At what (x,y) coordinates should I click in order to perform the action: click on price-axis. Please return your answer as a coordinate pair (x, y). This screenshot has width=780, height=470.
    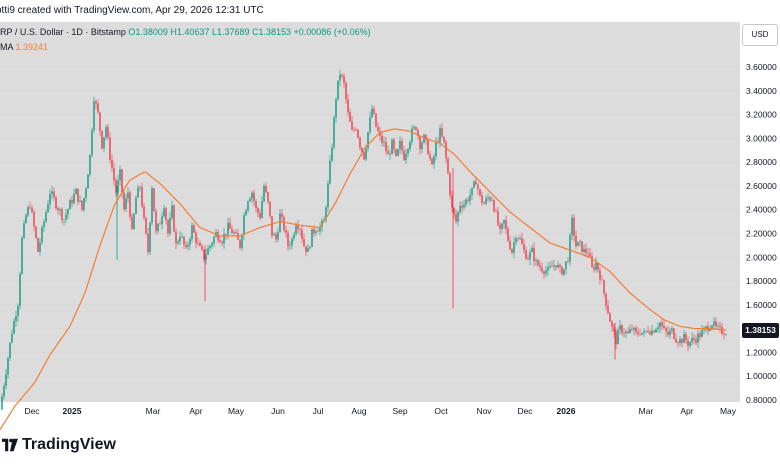
    Looking at the image, I should click on (760, 212).